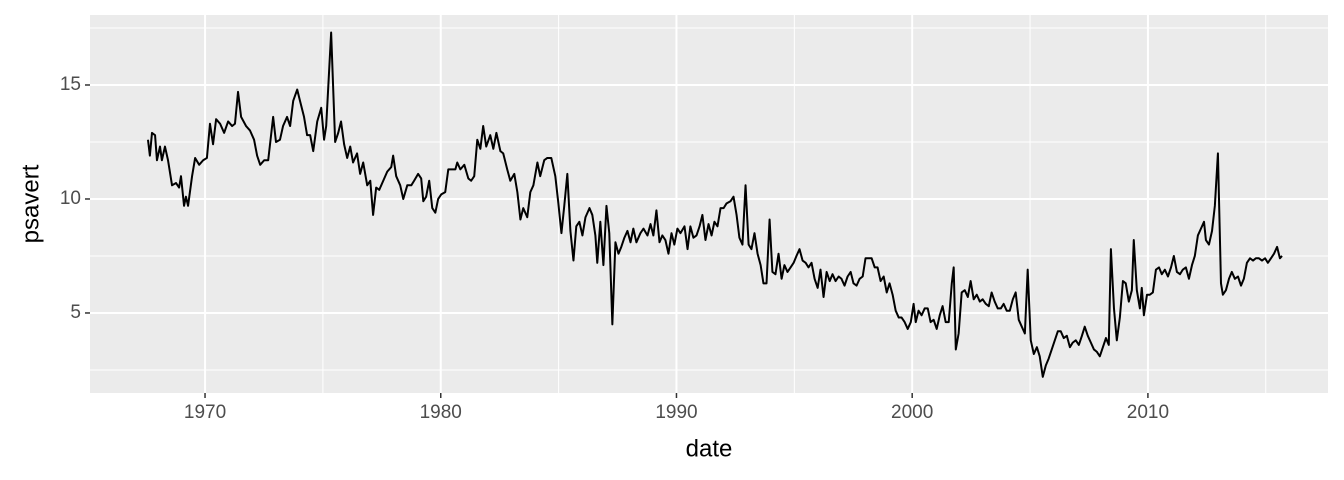 The width and height of the screenshot is (1344, 480). Describe the element at coordinates (676, 412) in the screenshot. I see `x-tick-label: 1990` at that location.